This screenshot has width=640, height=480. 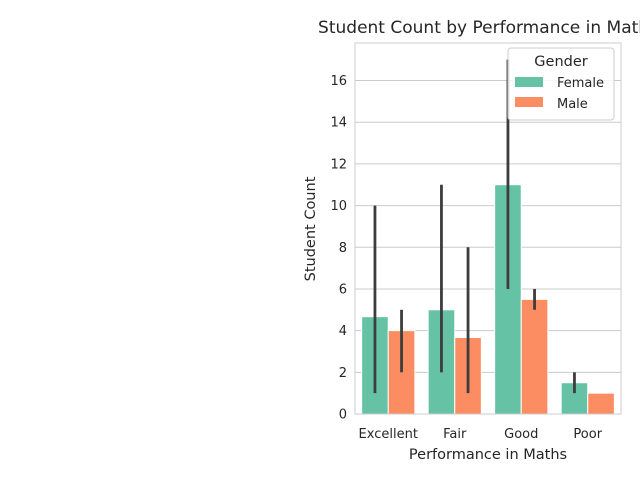 I want to click on y-axis: 0 2 4 6 8 10 12 14 16, so click(x=338, y=248).